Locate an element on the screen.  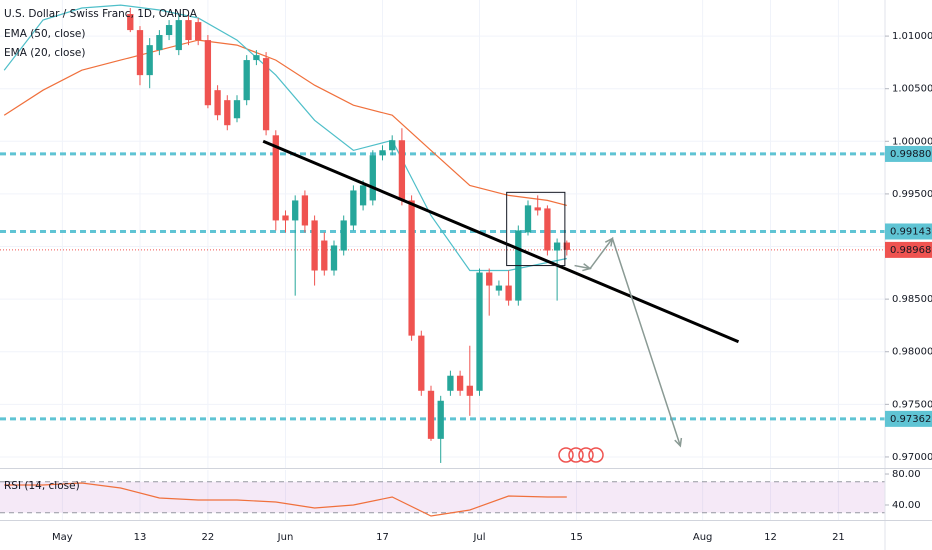
x-tick-label: May is located at coordinates (62, 537).